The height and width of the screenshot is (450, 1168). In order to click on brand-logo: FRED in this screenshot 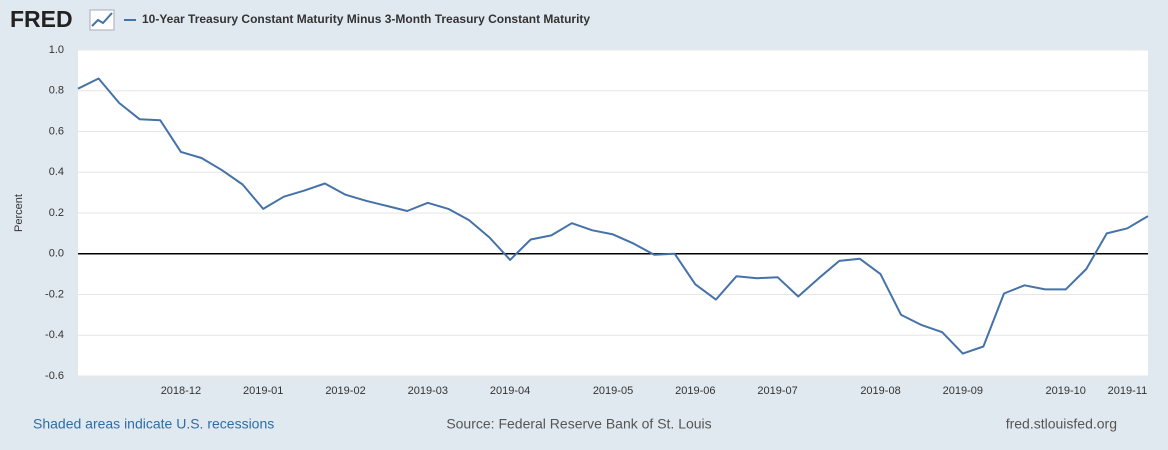, I will do `click(41, 19)`.